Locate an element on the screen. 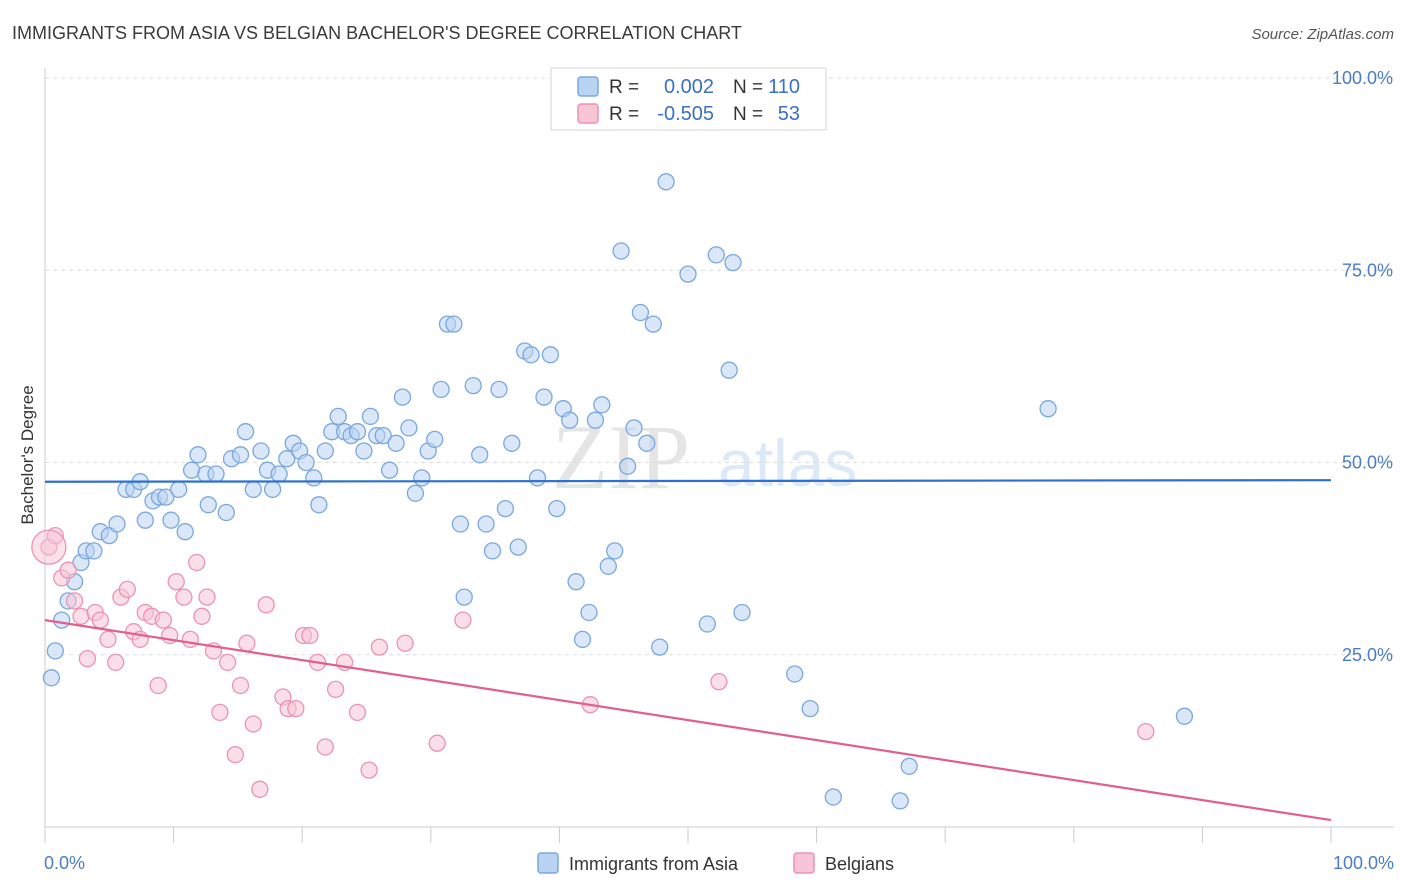 The image size is (1406, 892). chart-source: Source: ZipAtlas.com is located at coordinates (1322, 34).